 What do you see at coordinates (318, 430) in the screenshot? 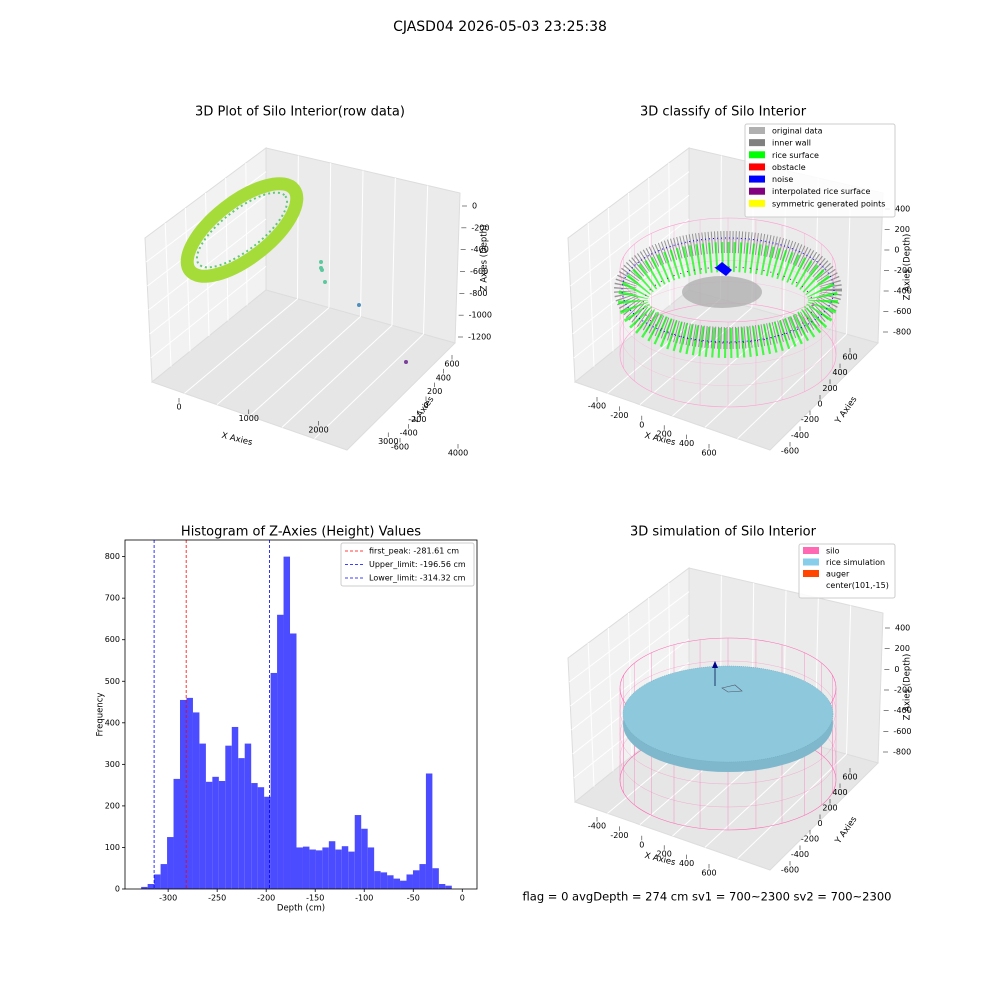
I see `x-tick-label: 2000` at bounding box center [318, 430].